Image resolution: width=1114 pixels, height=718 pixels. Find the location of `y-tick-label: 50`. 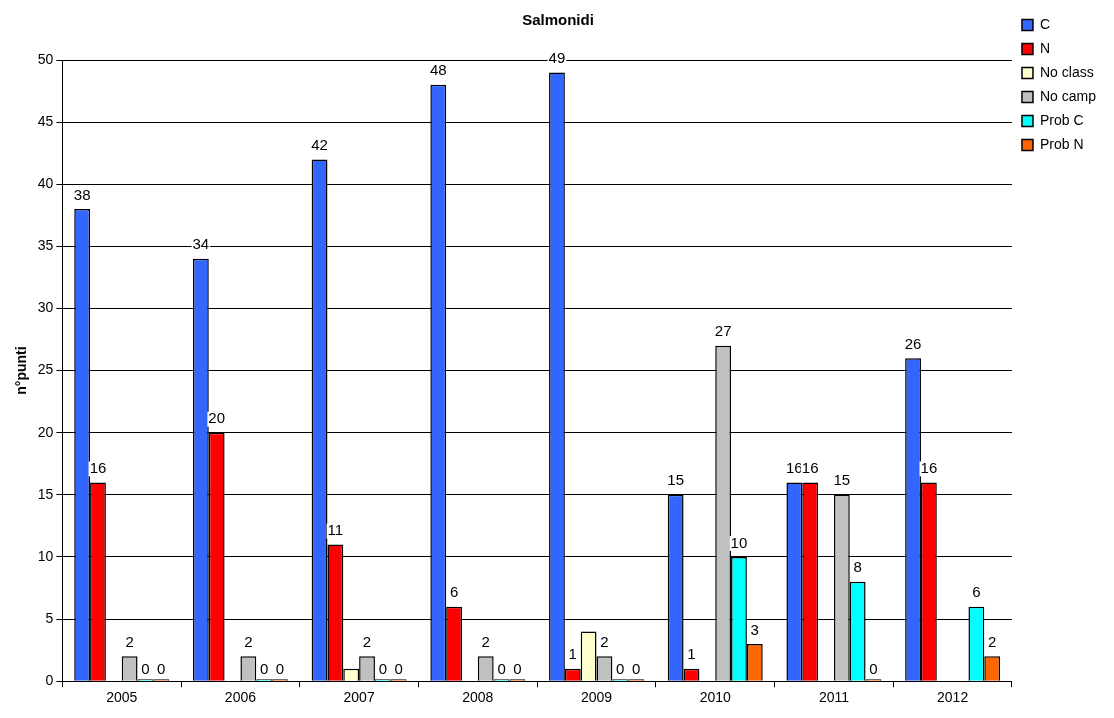

y-tick-label: 50 is located at coordinates (45, 58).